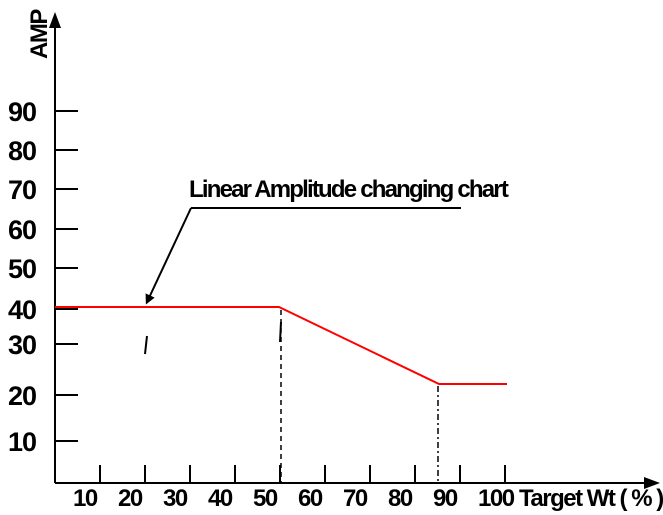 The height and width of the screenshot is (515, 663). I want to click on series-group, so click(281, 345).